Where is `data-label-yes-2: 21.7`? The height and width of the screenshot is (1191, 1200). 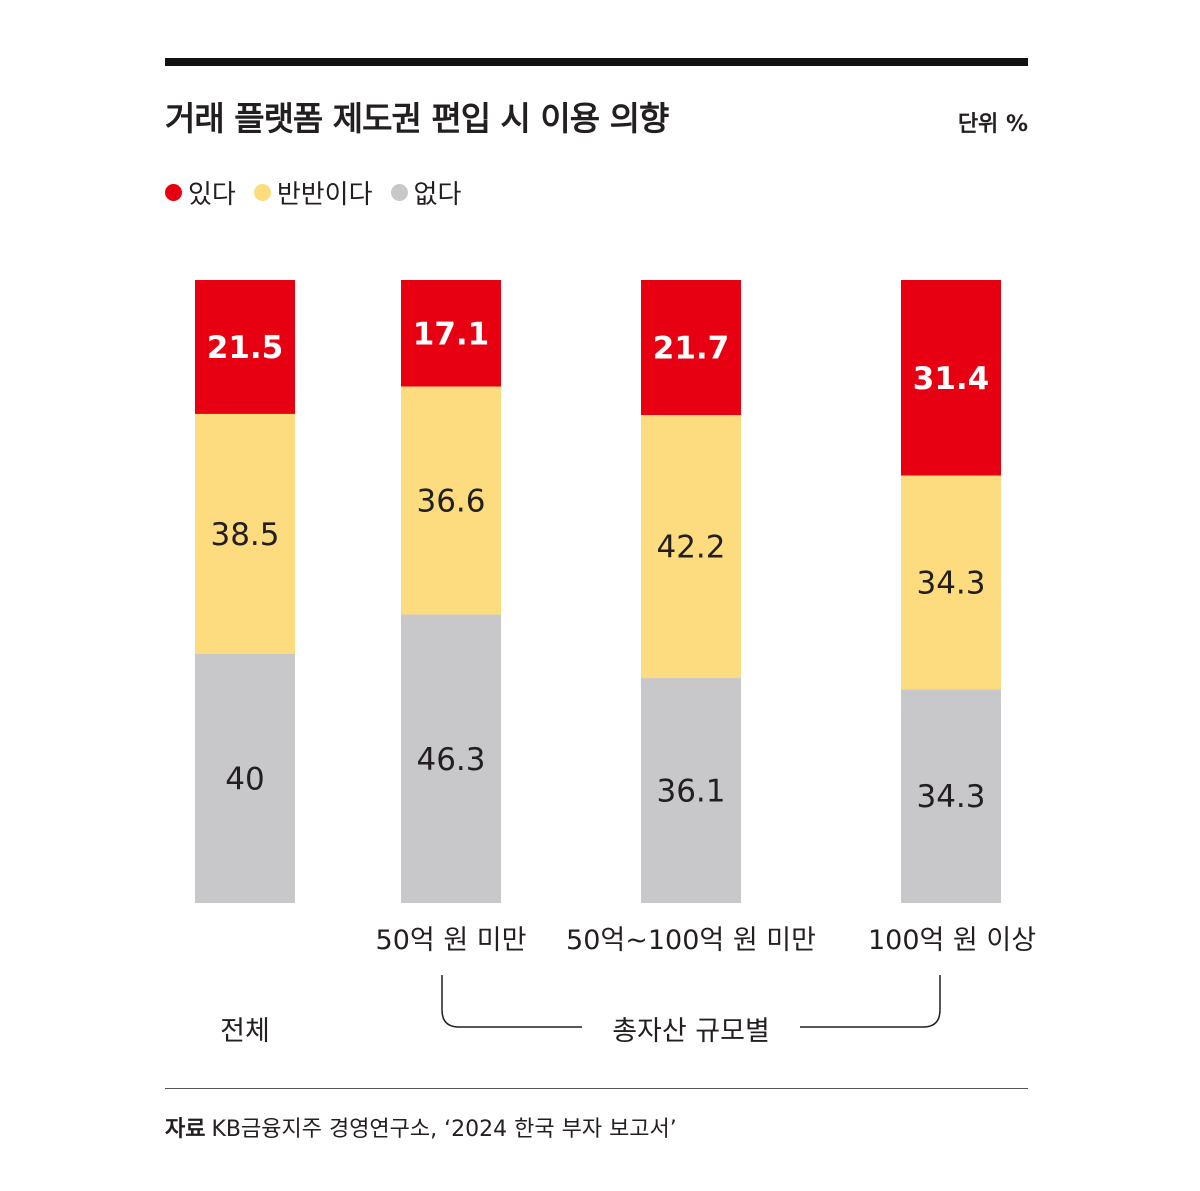 data-label-yes-2: 21.7 is located at coordinates (691, 349).